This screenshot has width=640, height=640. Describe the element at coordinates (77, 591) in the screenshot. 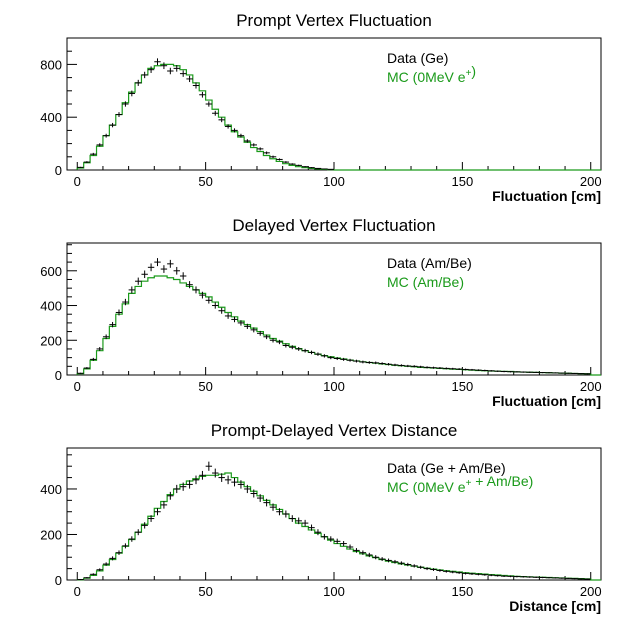

I see `x-tick-label: 0` at that location.